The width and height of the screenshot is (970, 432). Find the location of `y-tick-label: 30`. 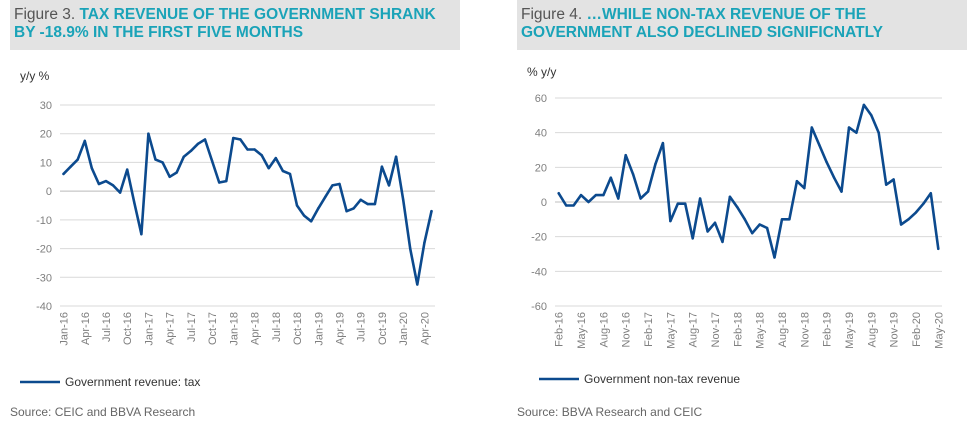

y-tick-label: 30 is located at coordinates (46, 106).